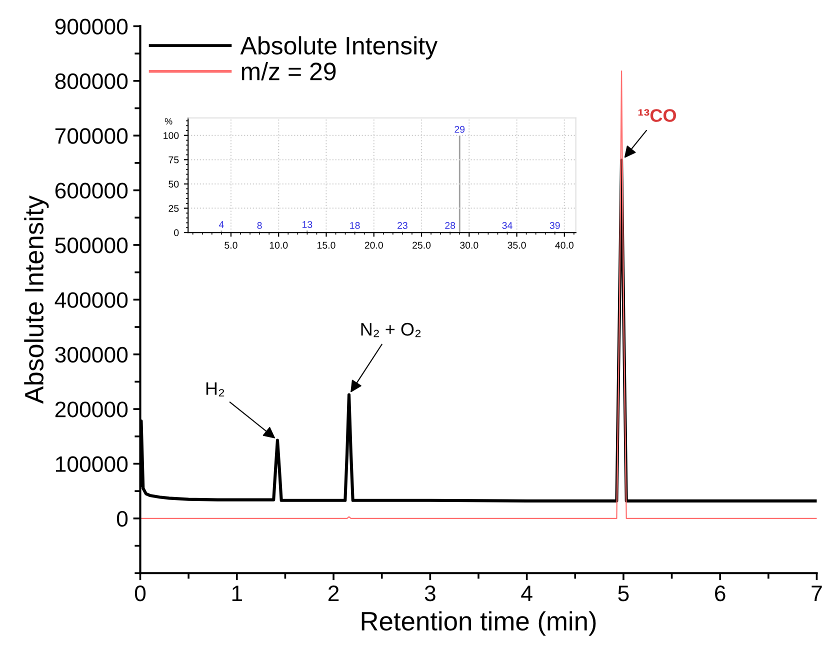  What do you see at coordinates (173, 184) in the screenshot?
I see `y-tick-label: 50` at bounding box center [173, 184].